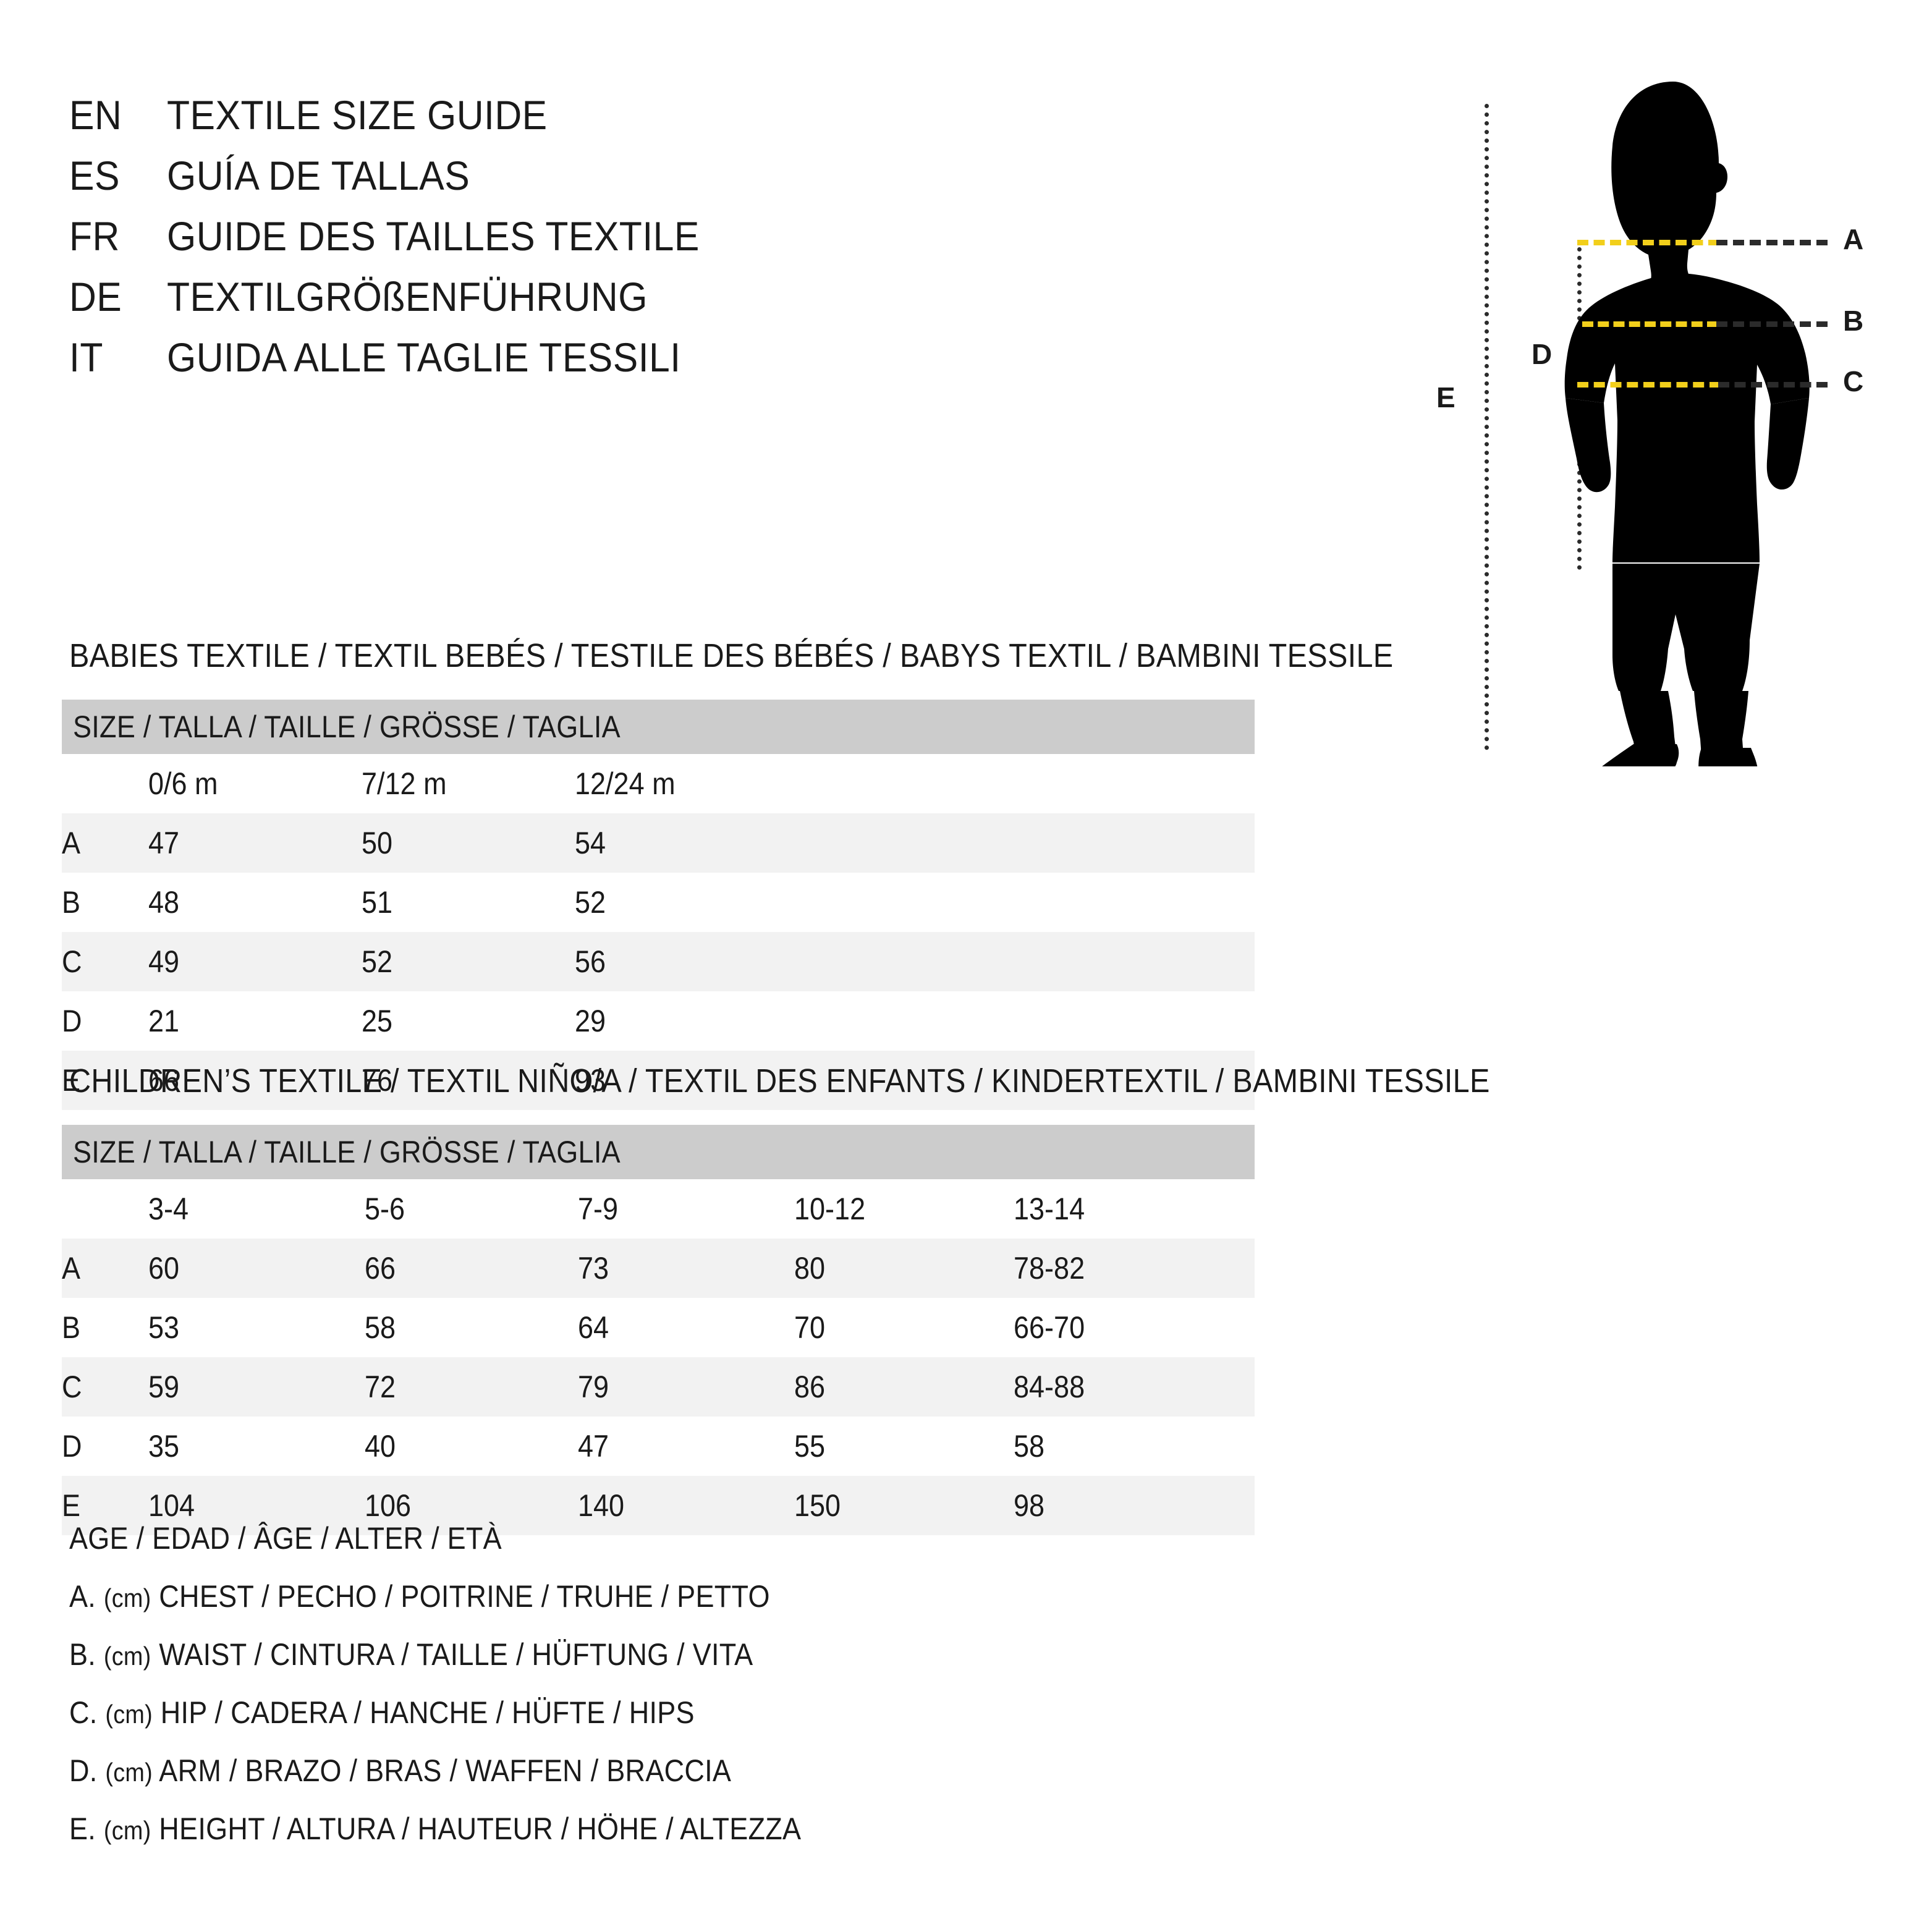 This screenshot has height=1932, width=1932. Describe the element at coordinates (468, 1080) in the screenshot. I see `babies-cell-e-1: 76` at that location.